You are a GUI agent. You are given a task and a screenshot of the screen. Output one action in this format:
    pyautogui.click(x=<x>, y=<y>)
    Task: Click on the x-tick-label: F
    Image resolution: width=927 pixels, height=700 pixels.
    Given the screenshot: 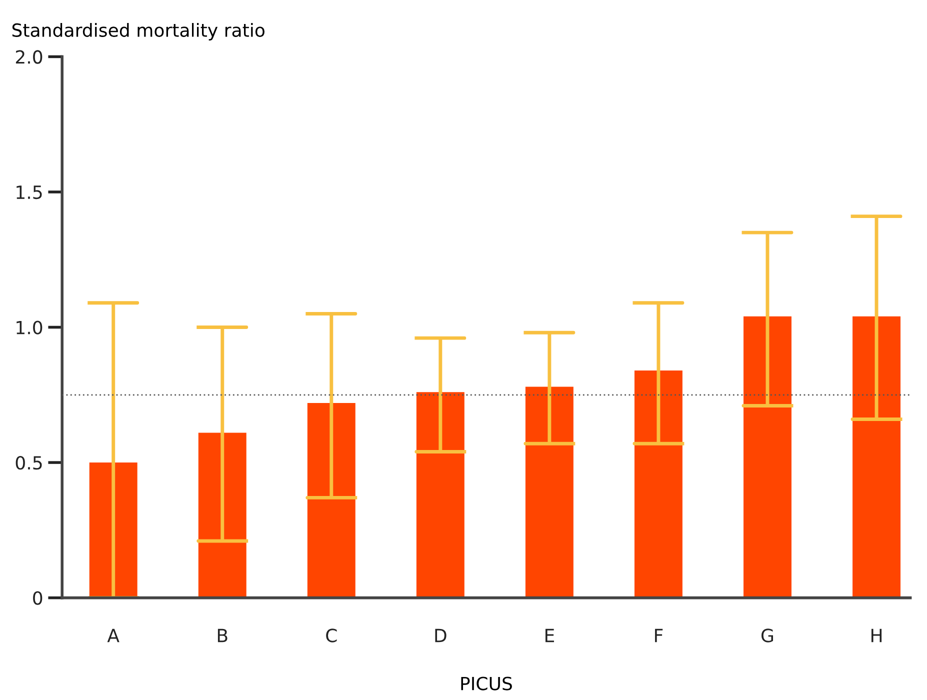 What is the action you would take?
    pyautogui.click(x=659, y=635)
    